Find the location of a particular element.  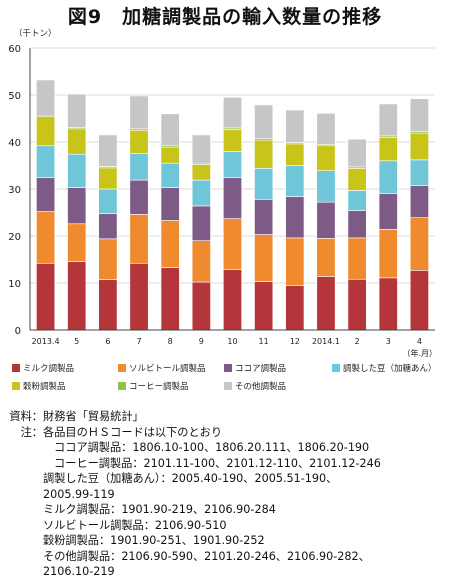

y-tick-label: 30 is located at coordinates (14, 190).